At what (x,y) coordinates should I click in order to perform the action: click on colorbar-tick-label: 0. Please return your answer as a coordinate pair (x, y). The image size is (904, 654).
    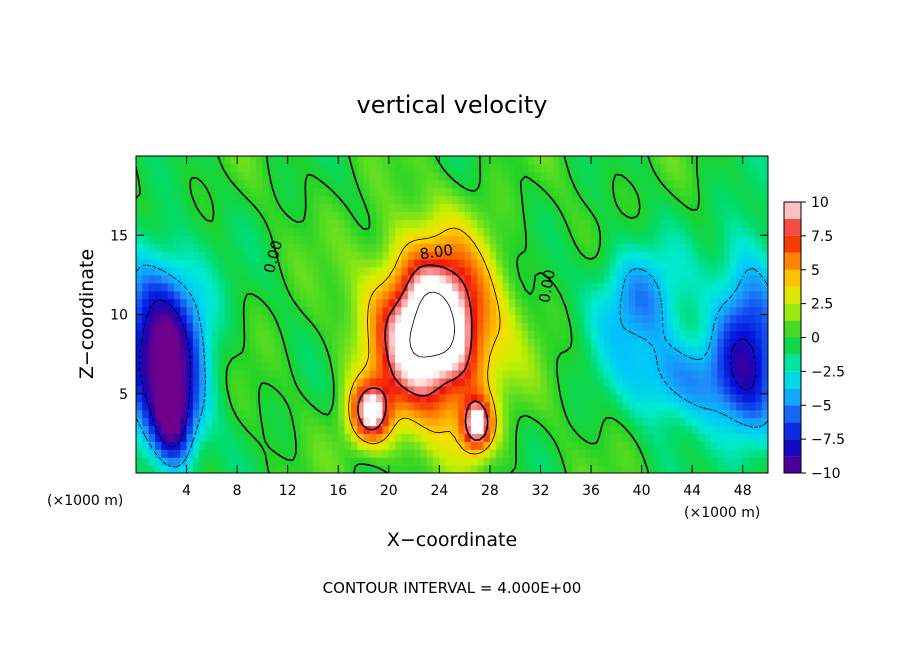
    Looking at the image, I should click on (815, 339).